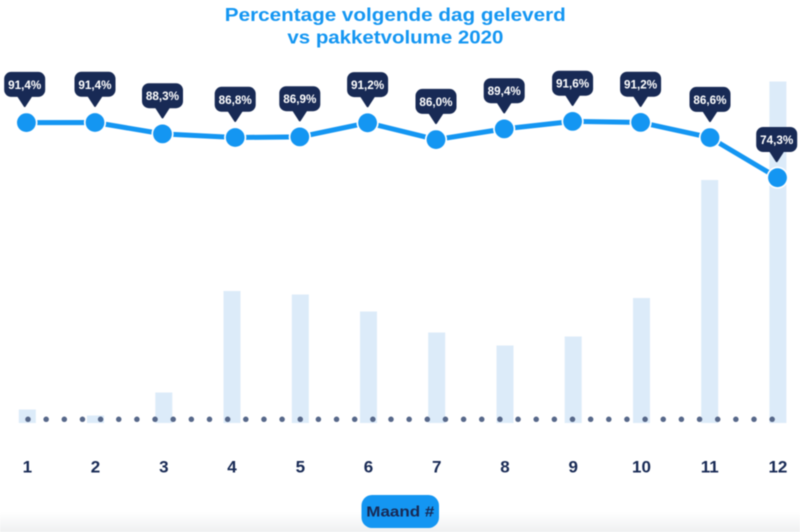  What do you see at coordinates (95, 467) in the screenshot?
I see `svg-text: 2` at bounding box center [95, 467].